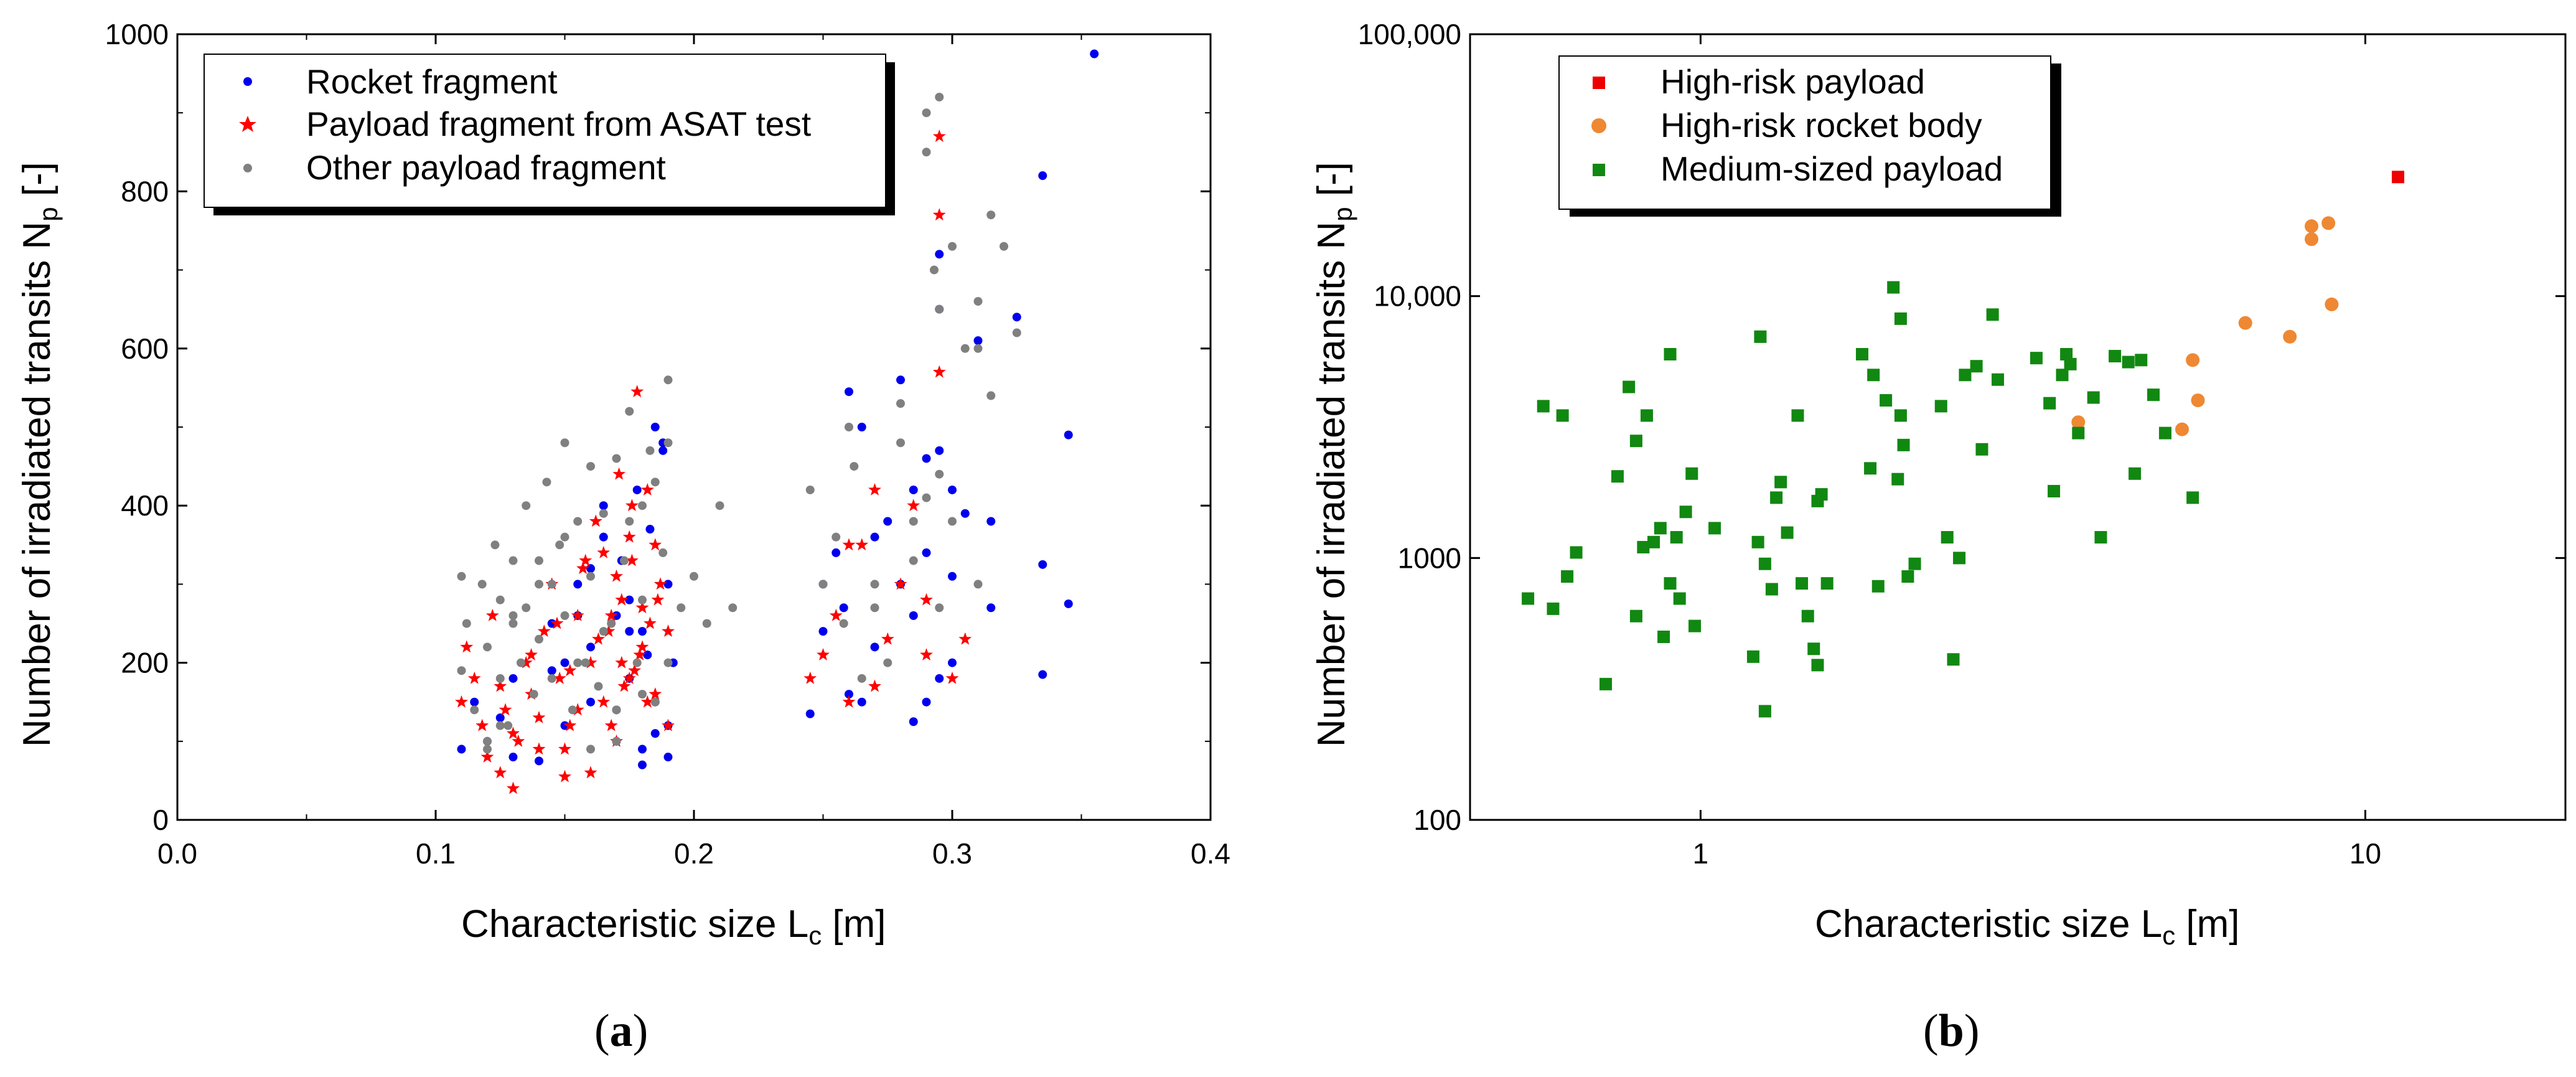 The image size is (2576, 1077). I want to click on legend-label-medium-payload: Medium-sized payload, so click(1831, 169).